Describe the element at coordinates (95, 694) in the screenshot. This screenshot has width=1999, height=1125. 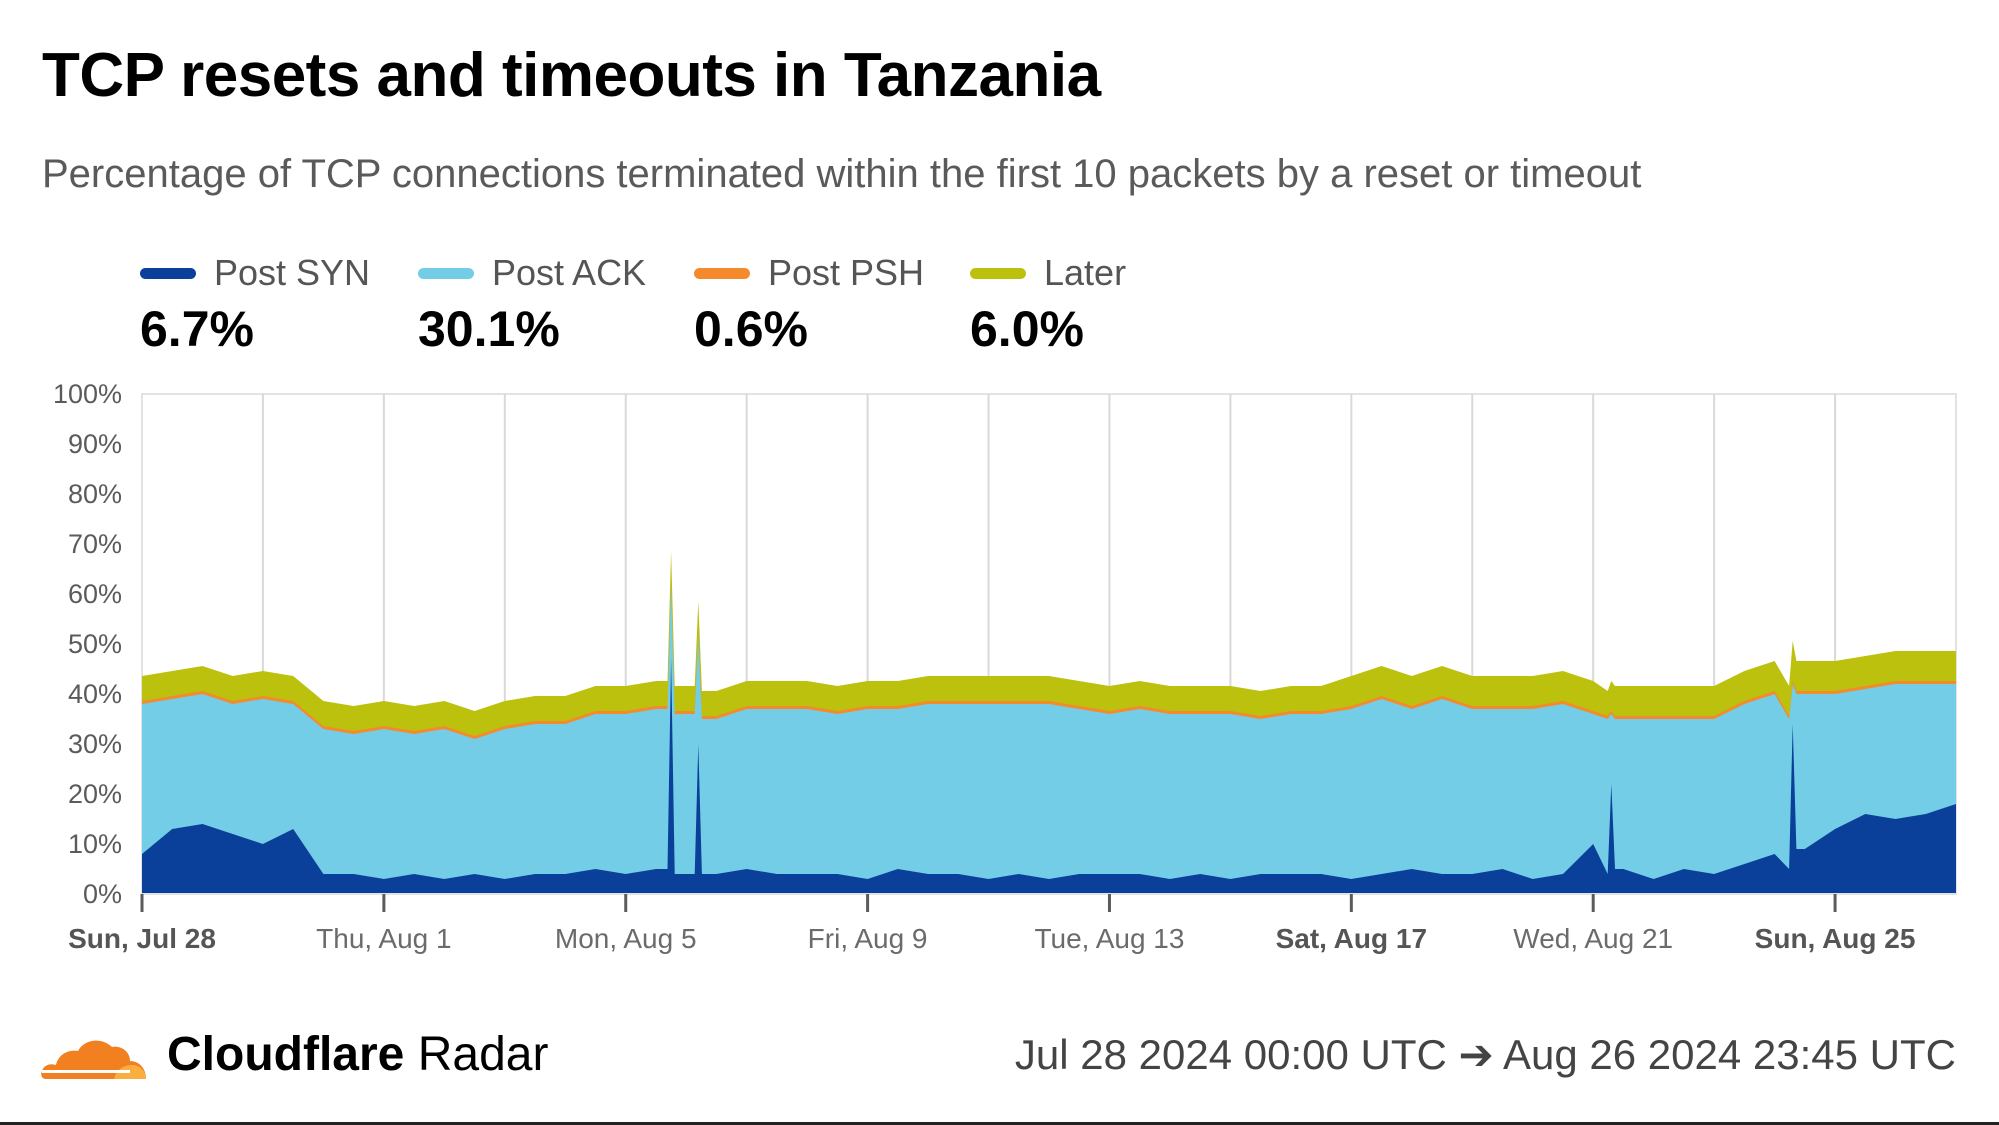
I see `y-tick-label: 40%` at that location.